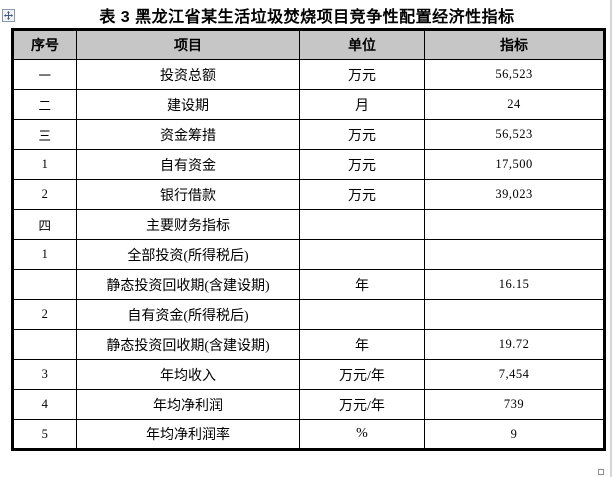 Image resolution: width=612 pixels, height=477 pixels. I want to click on cell-value: 17,500, so click(514, 164).